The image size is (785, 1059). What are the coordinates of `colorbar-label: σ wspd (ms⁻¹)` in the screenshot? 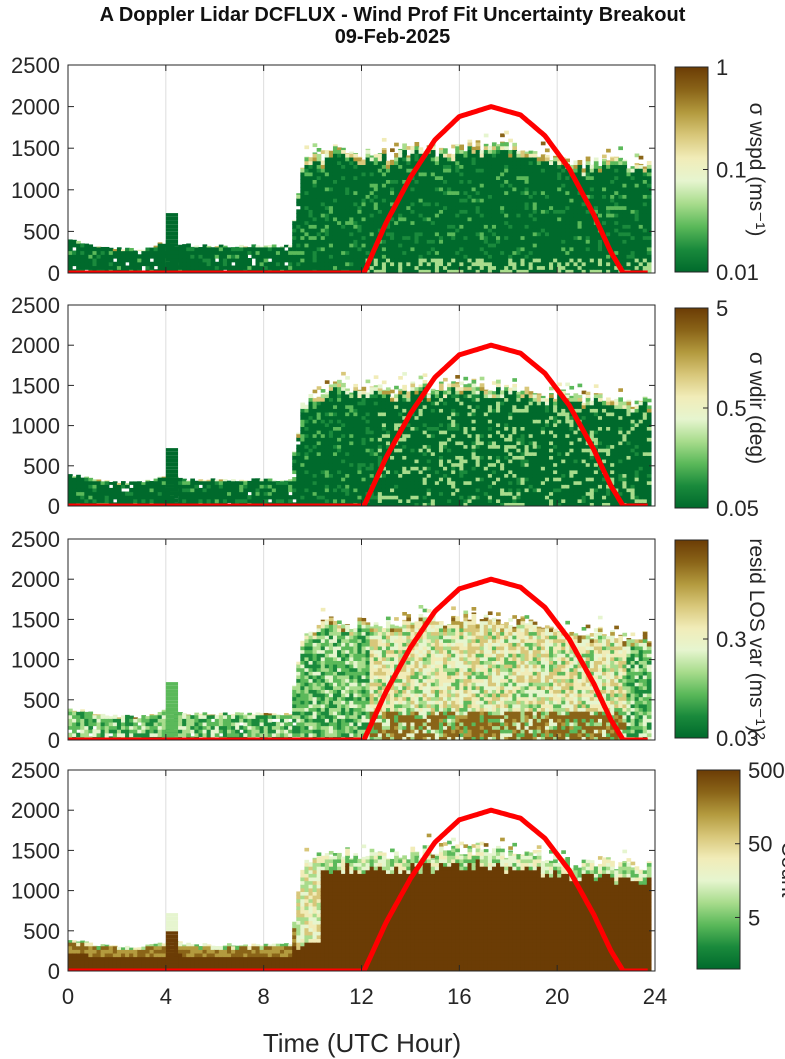 It's located at (756, 170).